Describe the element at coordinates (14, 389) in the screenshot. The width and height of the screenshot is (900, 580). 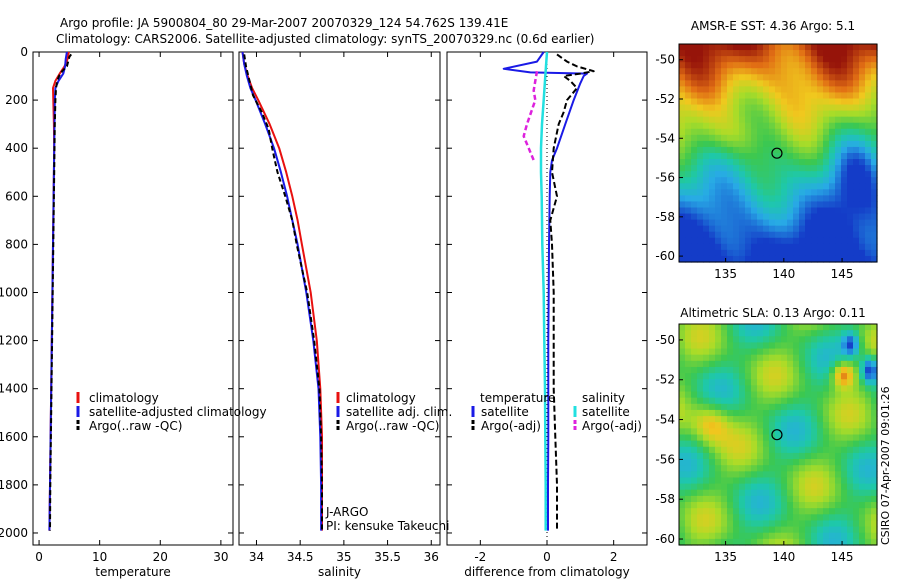
I see `y-tick-label: 1400` at that location.